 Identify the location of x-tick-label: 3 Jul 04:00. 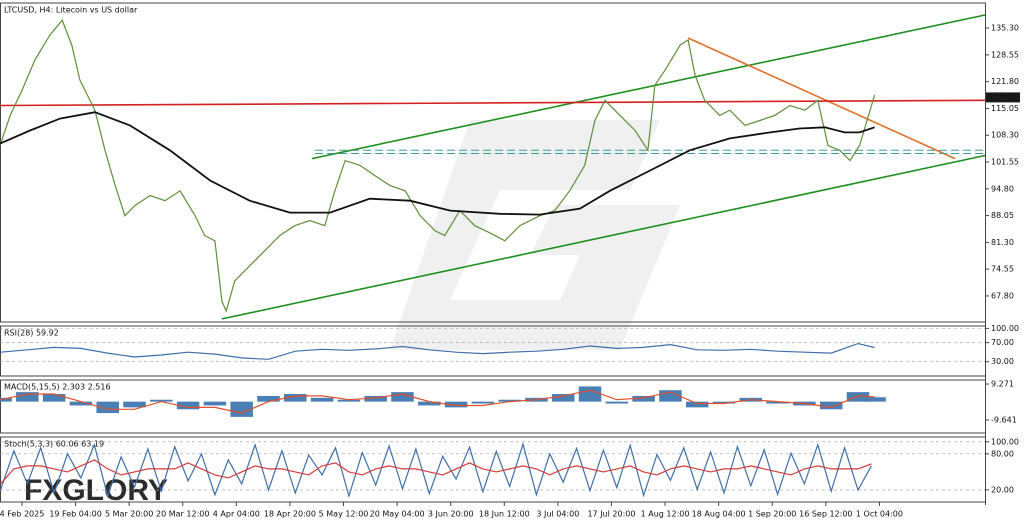
(557, 514).